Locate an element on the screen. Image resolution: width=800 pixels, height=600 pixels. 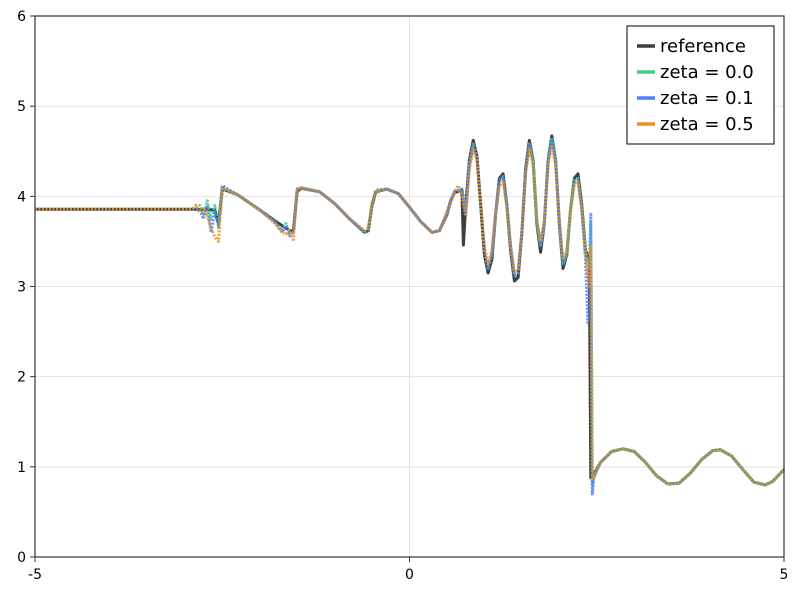
x-tick-label: 5 is located at coordinates (784, 575).